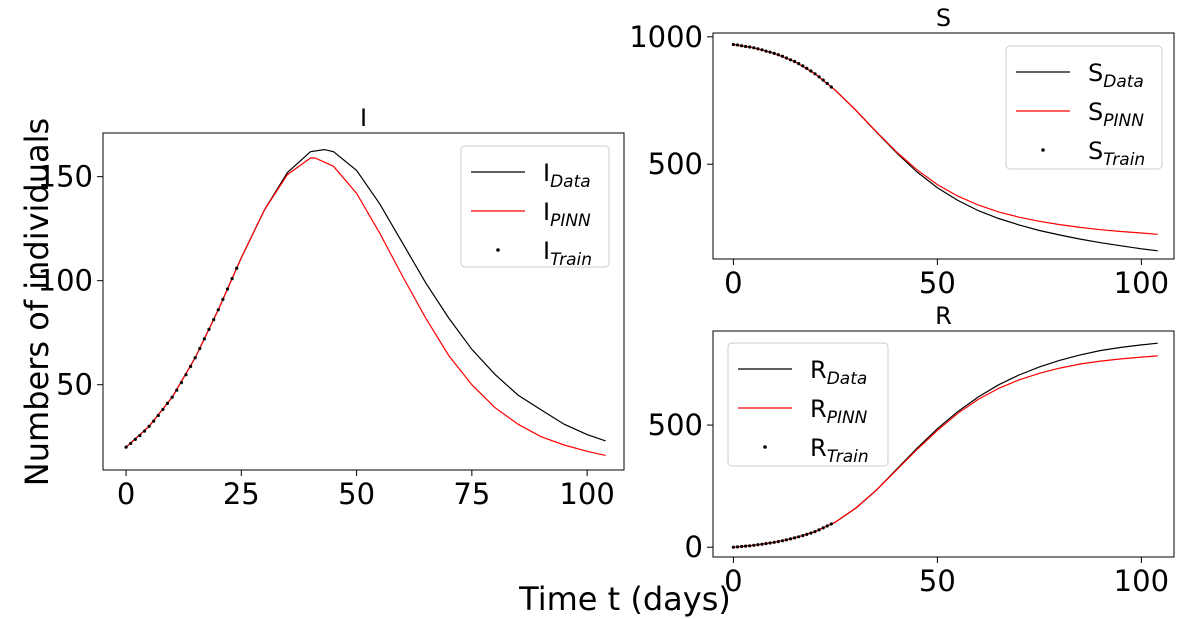 The width and height of the screenshot is (1180, 619). I want to click on legend-entry-s-train-label: STrain, so click(1116, 153).